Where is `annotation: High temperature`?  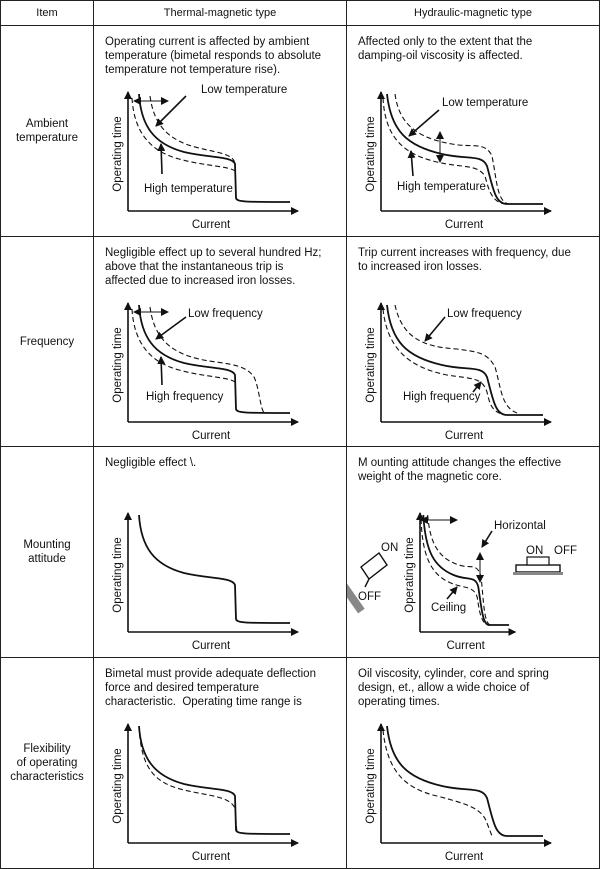 annotation: High temperature is located at coordinates (441, 187).